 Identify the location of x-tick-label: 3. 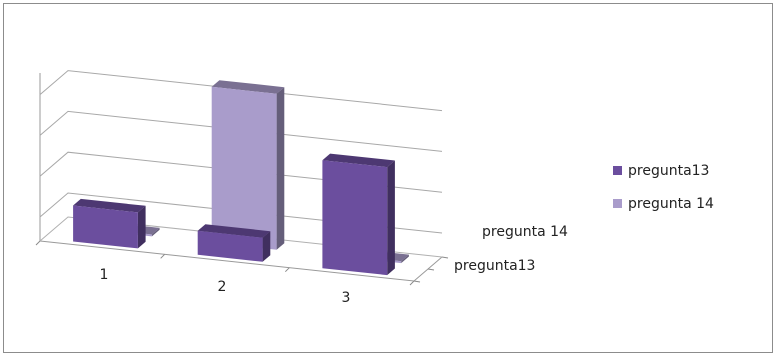
(346, 298).